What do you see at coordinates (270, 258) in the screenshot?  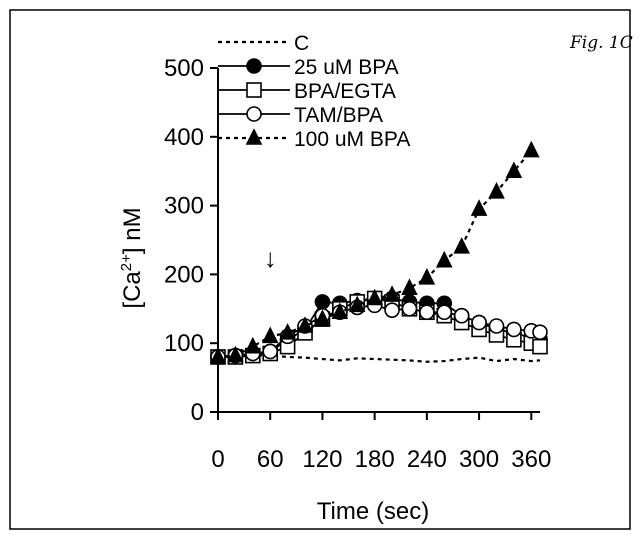 I see `stimulus-arrow: ↓` at bounding box center [270, 258].